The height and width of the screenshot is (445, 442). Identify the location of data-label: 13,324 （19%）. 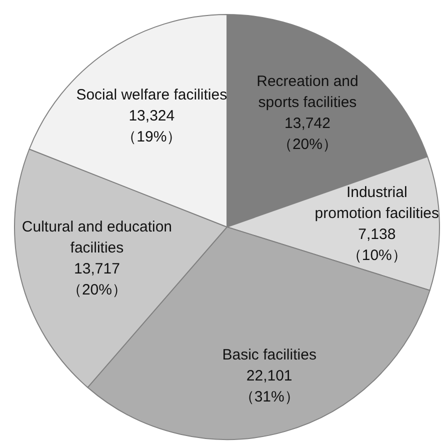
(152, 126).